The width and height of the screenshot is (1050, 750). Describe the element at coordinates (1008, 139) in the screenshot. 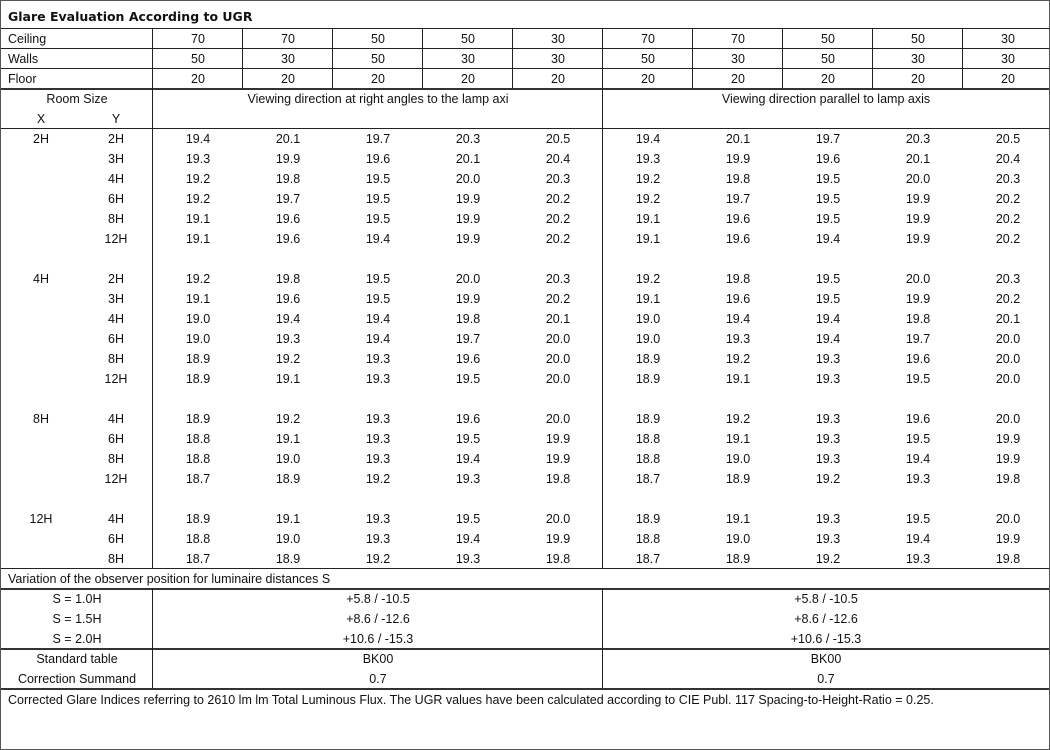

I see `ugr-value: 20.5` at that location.